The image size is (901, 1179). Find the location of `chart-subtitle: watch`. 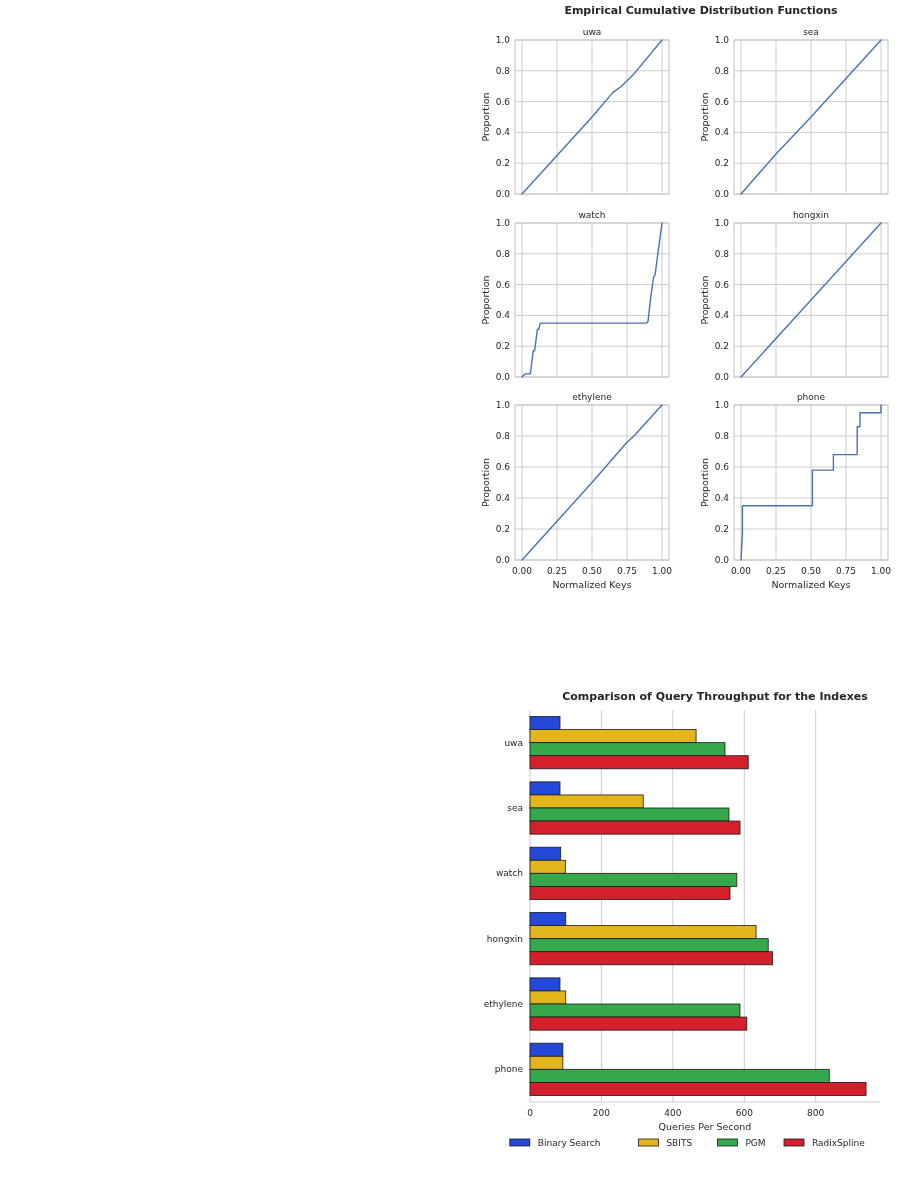

chart-subtitle: watch is located at coordinates (592, 215).